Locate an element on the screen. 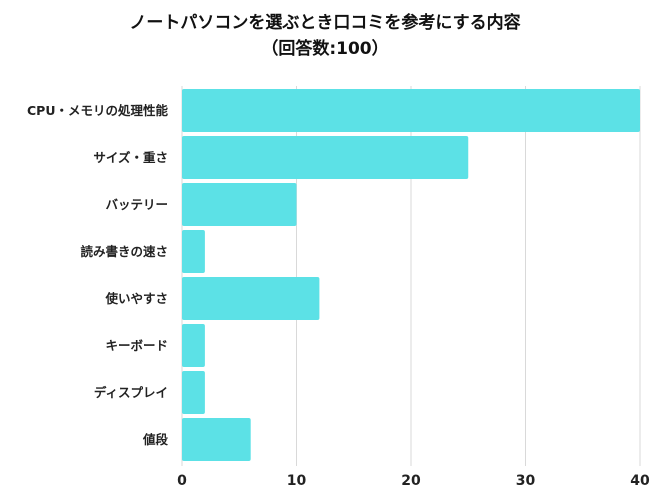  x-tick-label-0: 0 is located at coordinates (182, 480).